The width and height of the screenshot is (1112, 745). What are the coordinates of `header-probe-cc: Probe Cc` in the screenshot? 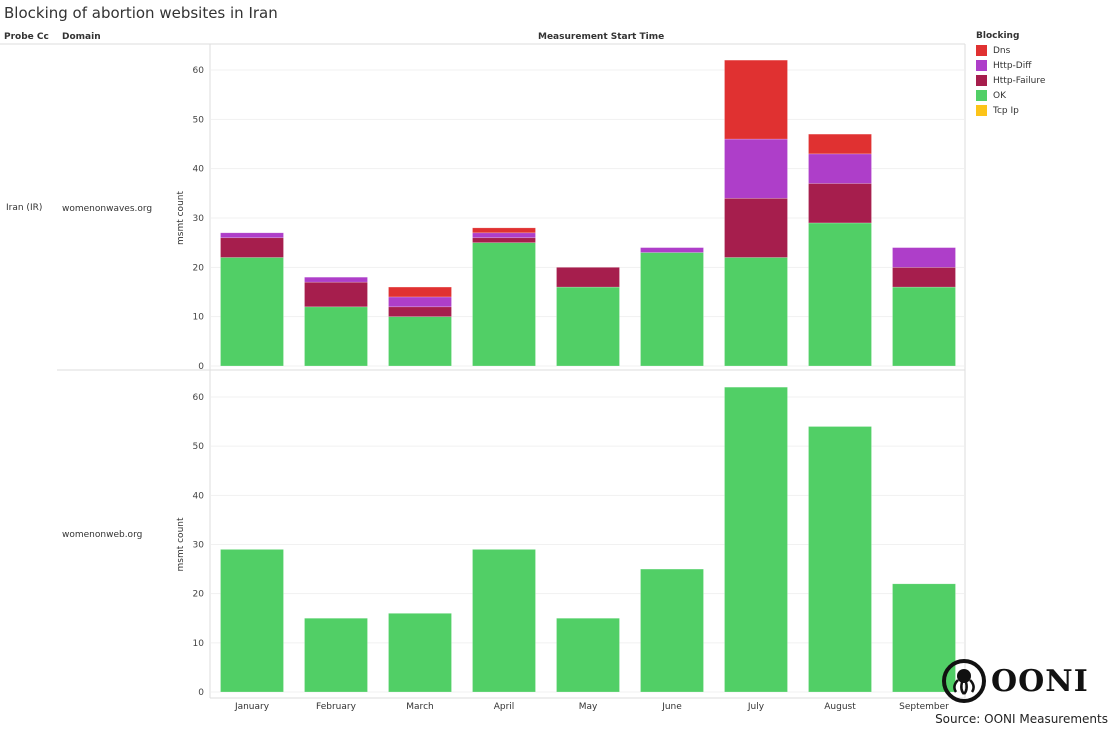 It's located at (26, 37).